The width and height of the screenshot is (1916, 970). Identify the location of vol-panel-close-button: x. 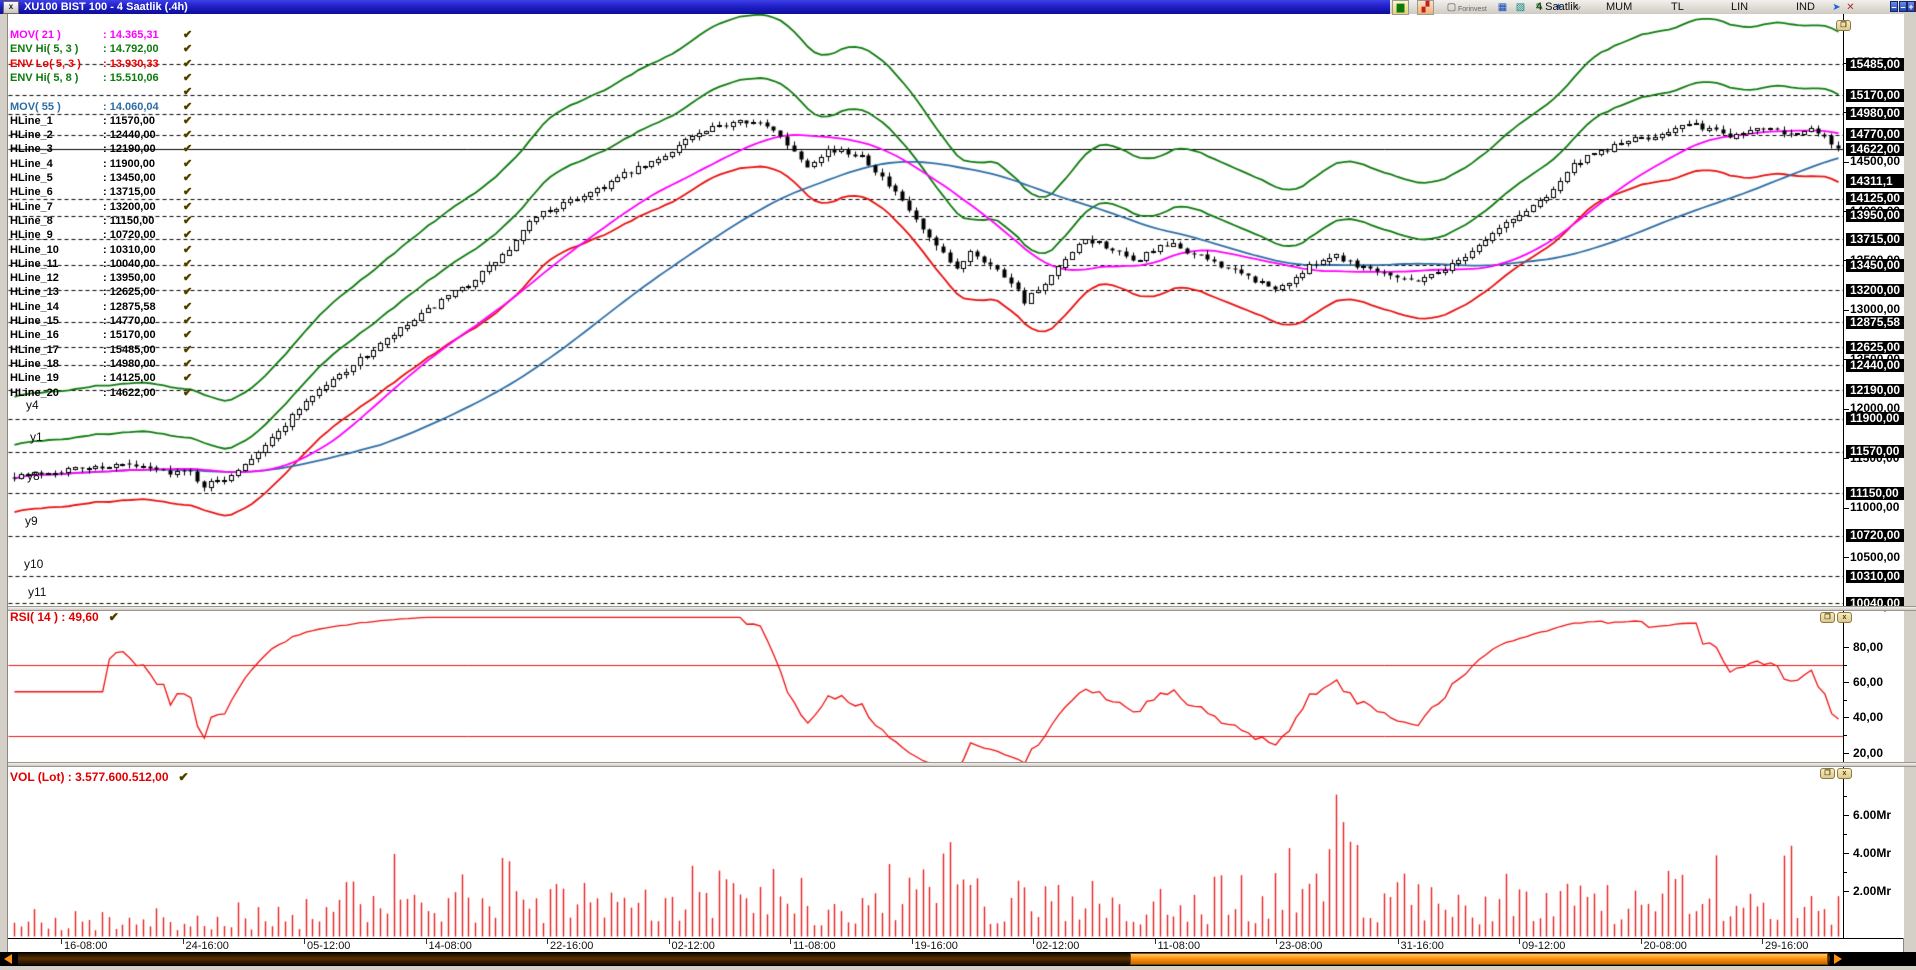
(1844, 773).